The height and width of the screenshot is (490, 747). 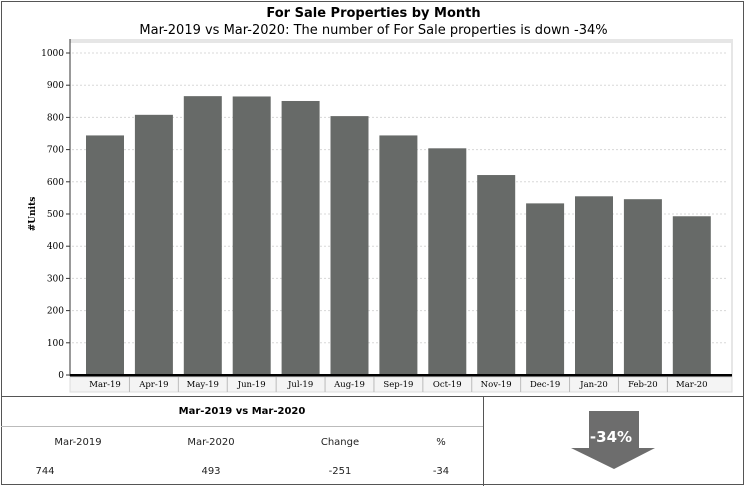 I want to click on stats-value-percent: -34, so click(x=441, y=471).